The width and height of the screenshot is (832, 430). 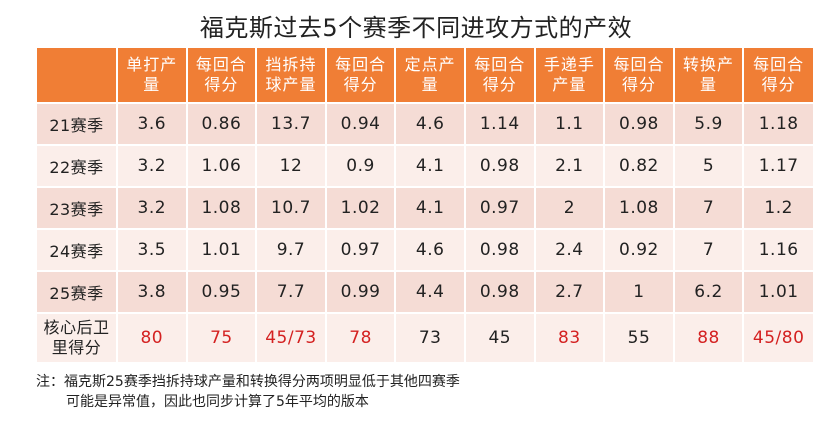 What do you see at coordinates (570, 291) in the screenshot?
I see `table-cell: 2.7` at bounding box center [570, 291].